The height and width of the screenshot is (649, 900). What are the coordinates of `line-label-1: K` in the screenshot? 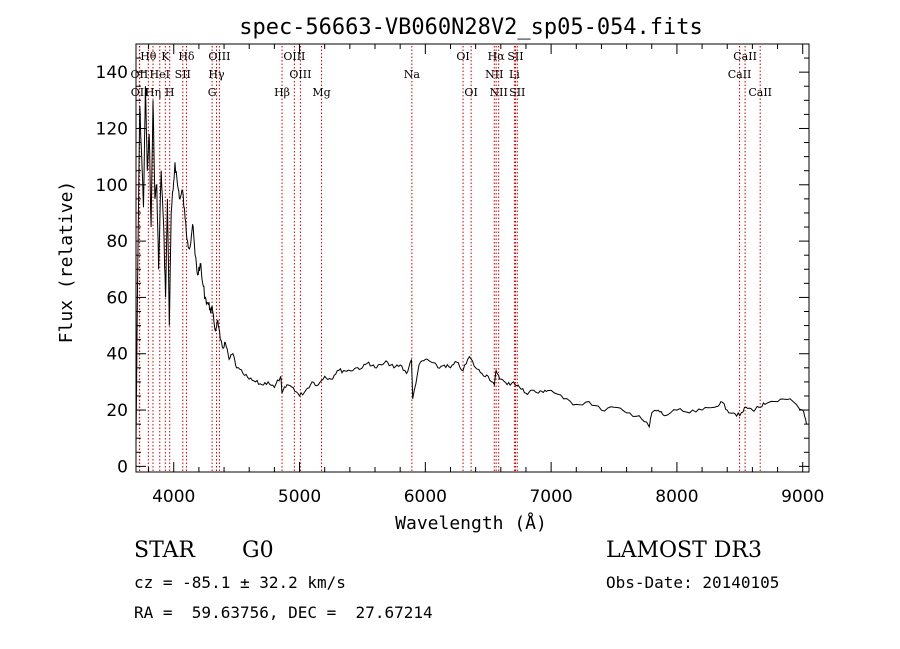 It's located at (165, 56).